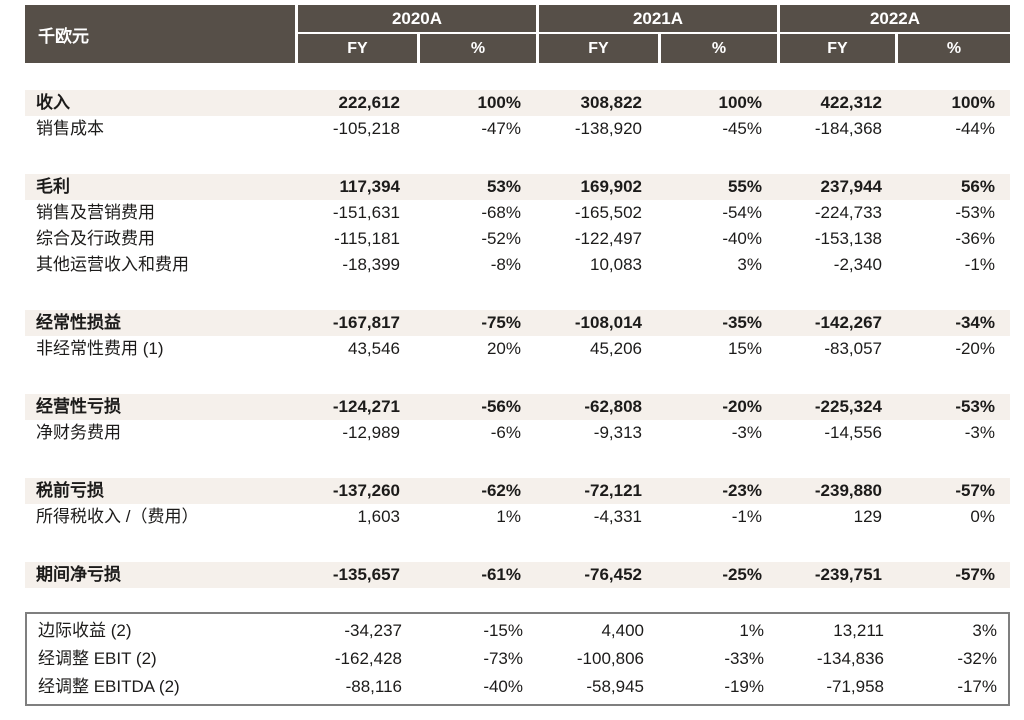 The image size is (1024, 720). What do you see at coordinates (848, 490) in the screenshot?
I see `cell-value: -239,880` at bounding box center [848, 490].